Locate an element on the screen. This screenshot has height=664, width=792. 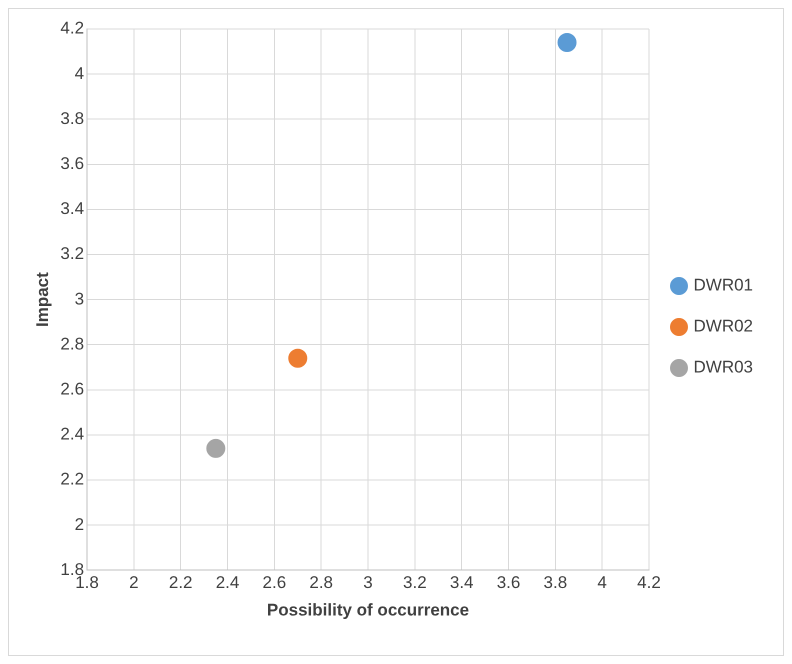
legend-label: DWR03 is located at coordinates (723, 367).